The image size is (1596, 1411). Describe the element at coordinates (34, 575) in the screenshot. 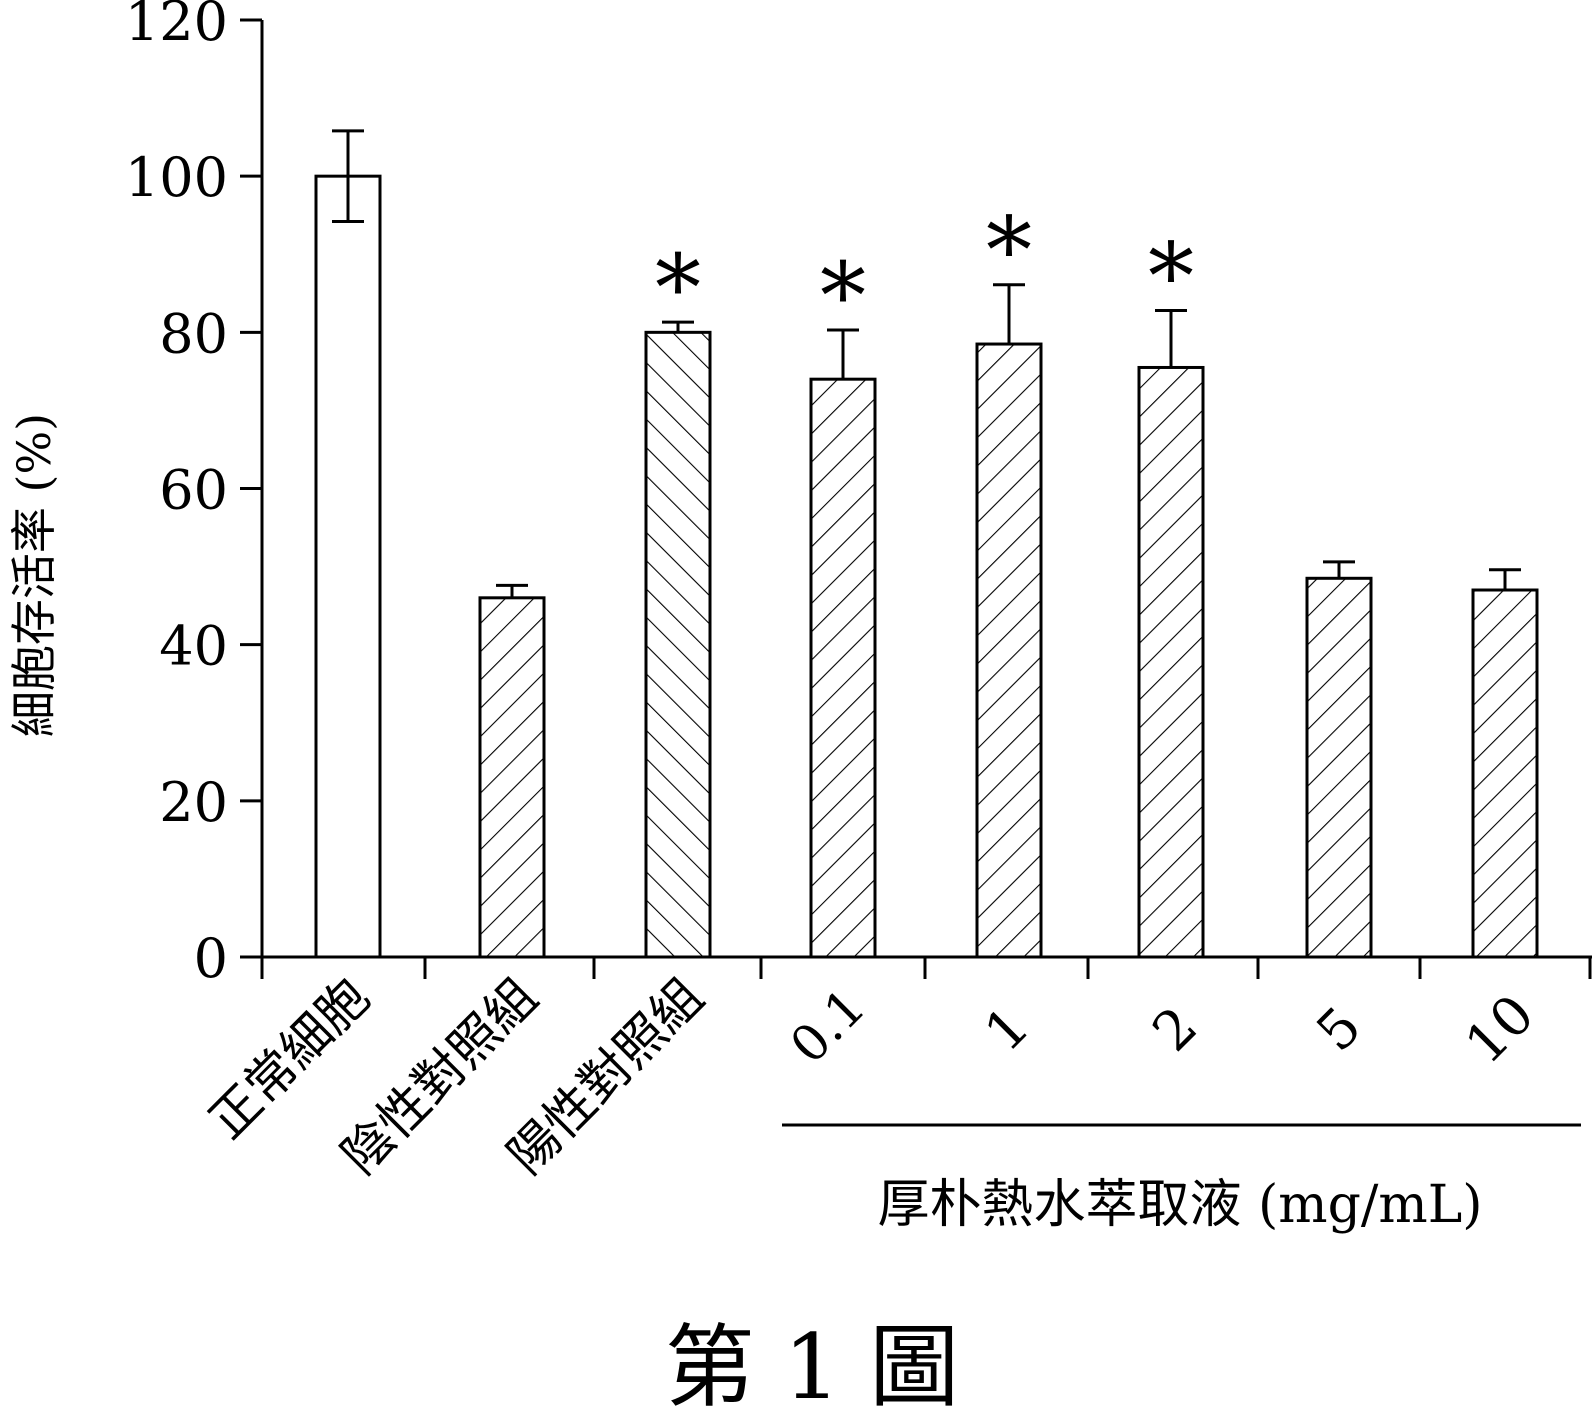

I see `y-axis-label: 細胞存活率 (%)` at that location.